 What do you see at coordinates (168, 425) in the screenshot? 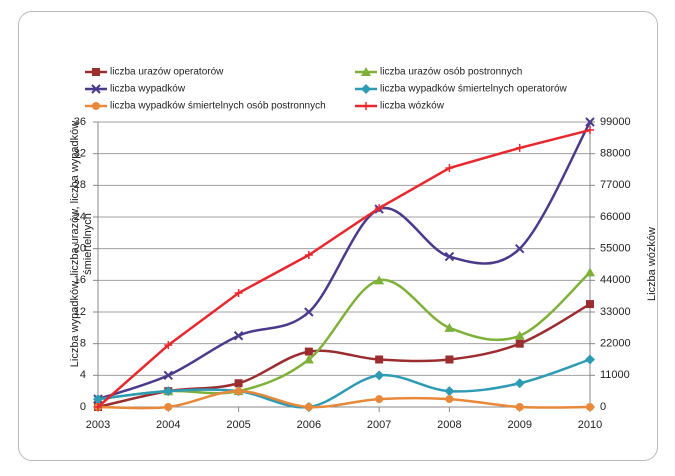
I see `x-tick-label: 2004` at bounding box center [168, 425].